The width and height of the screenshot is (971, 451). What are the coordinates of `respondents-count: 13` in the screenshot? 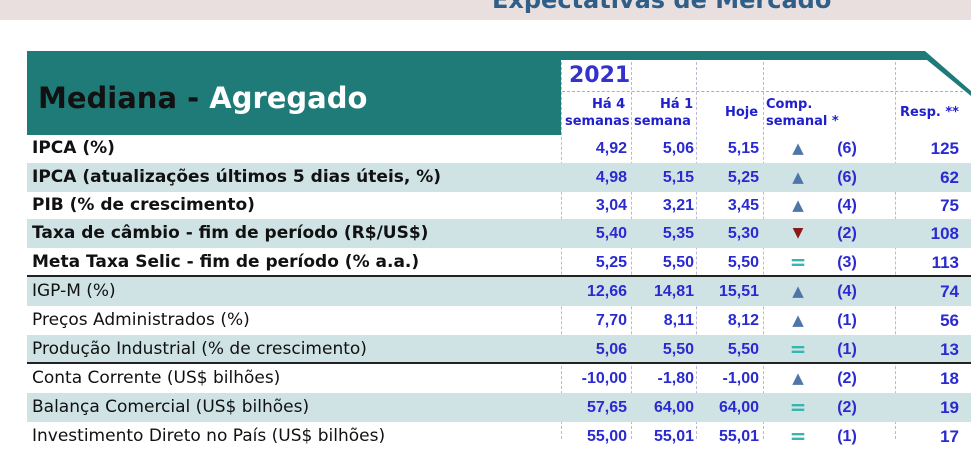 It's located at (949, 349).